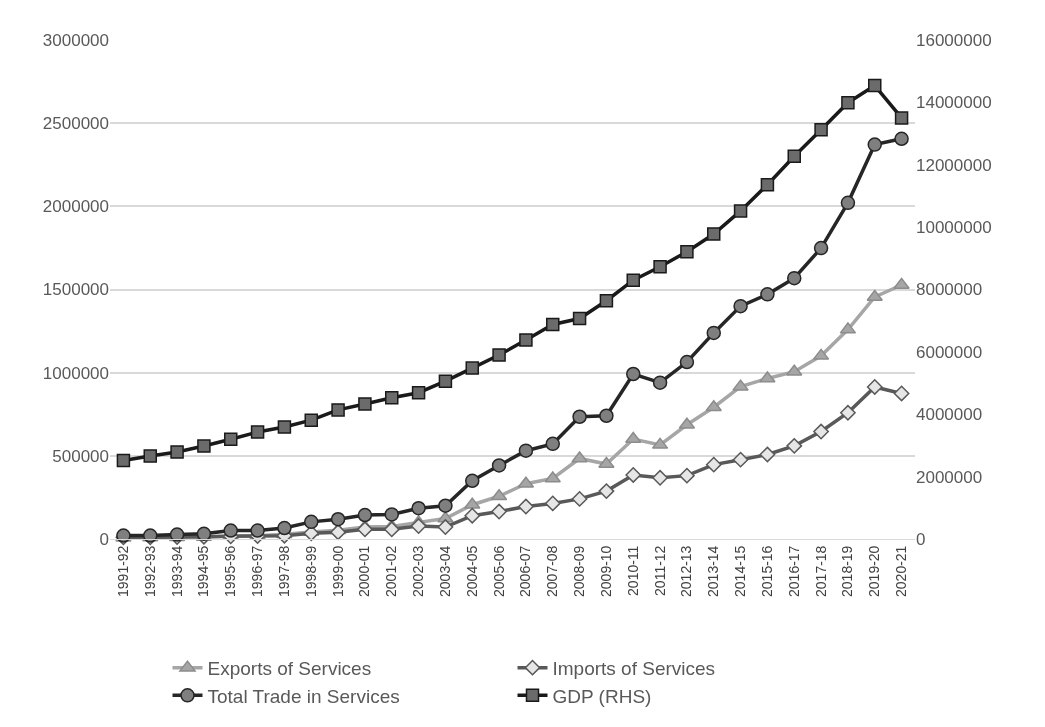  What do you see at coordinates (954, 40) in the screenshot?
I see `y2-tick-label: 16000000` at bounding box center [954, 40].